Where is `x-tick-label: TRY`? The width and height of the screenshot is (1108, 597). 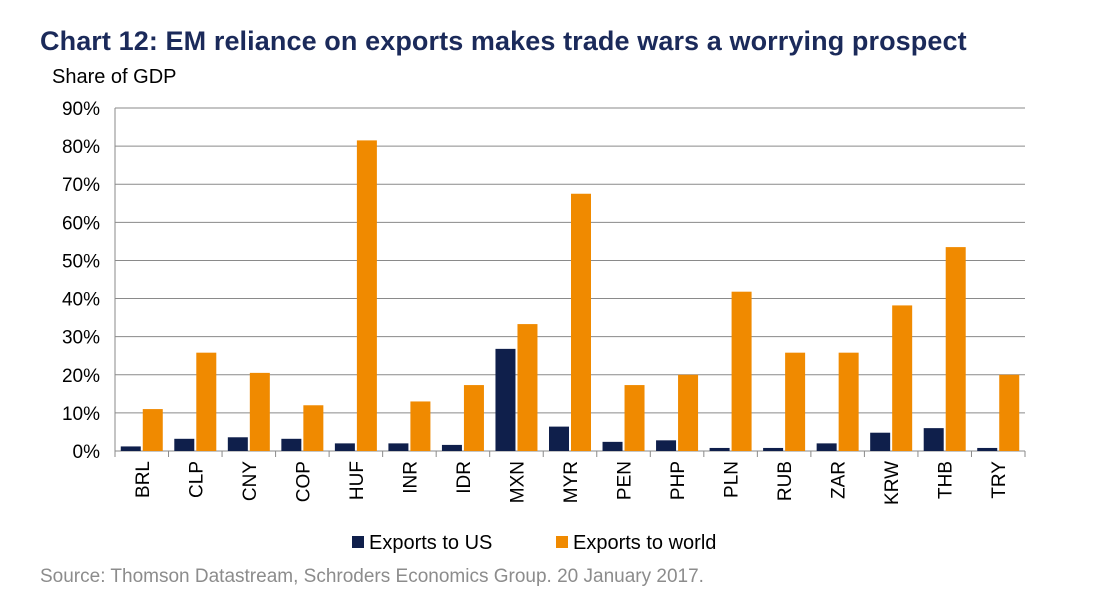
x-tick-label: TRY is located at coordinates (999, 480).